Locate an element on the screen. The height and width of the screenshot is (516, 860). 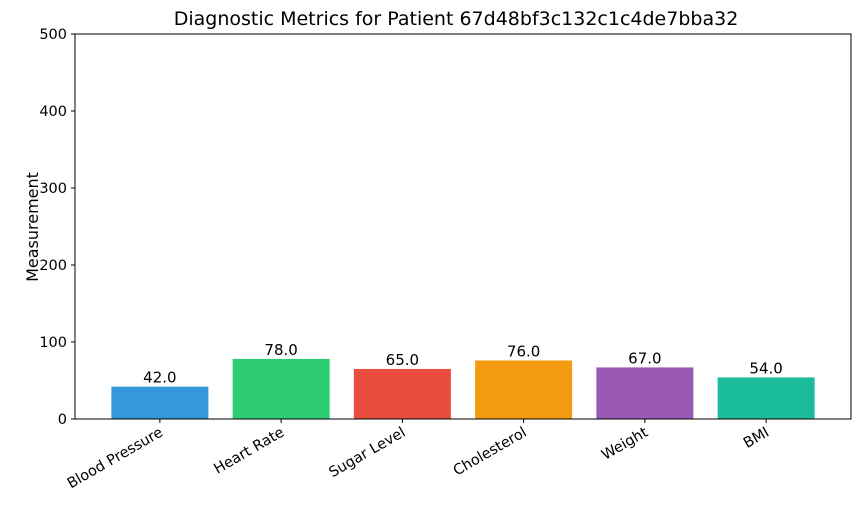
bar-weight is located at coordinates (645, 393).